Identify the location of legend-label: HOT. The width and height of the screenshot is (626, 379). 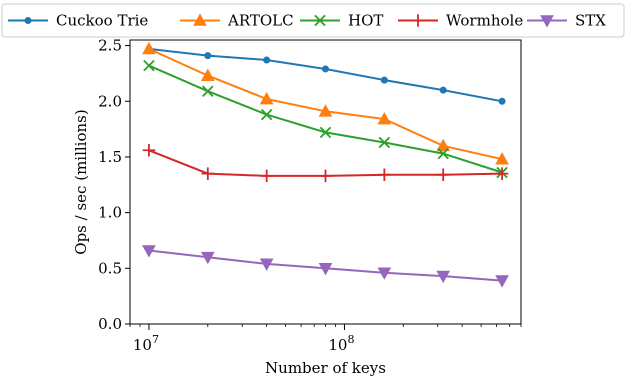
(365, 21).